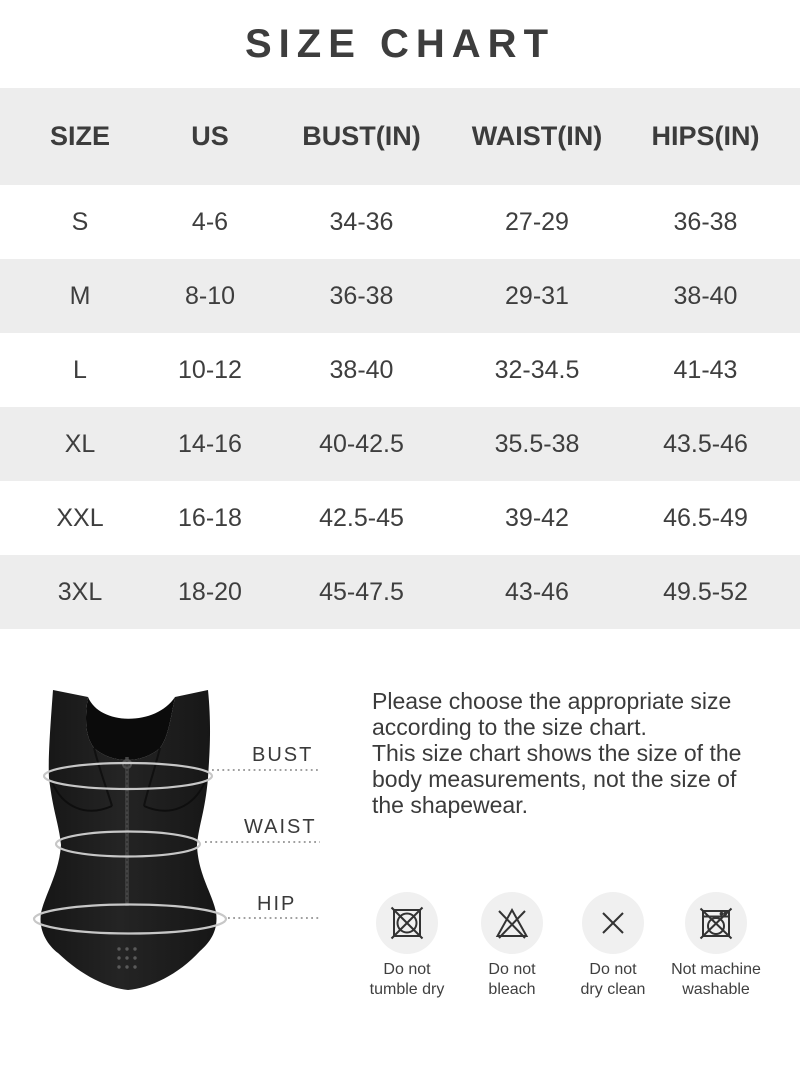 This screenshot has height=1067, width=800. What do you see at coordinates (450, 805) in the screenshot?
I see `sizing-note-line: the shapewear.` at bounding box center [450, 805].